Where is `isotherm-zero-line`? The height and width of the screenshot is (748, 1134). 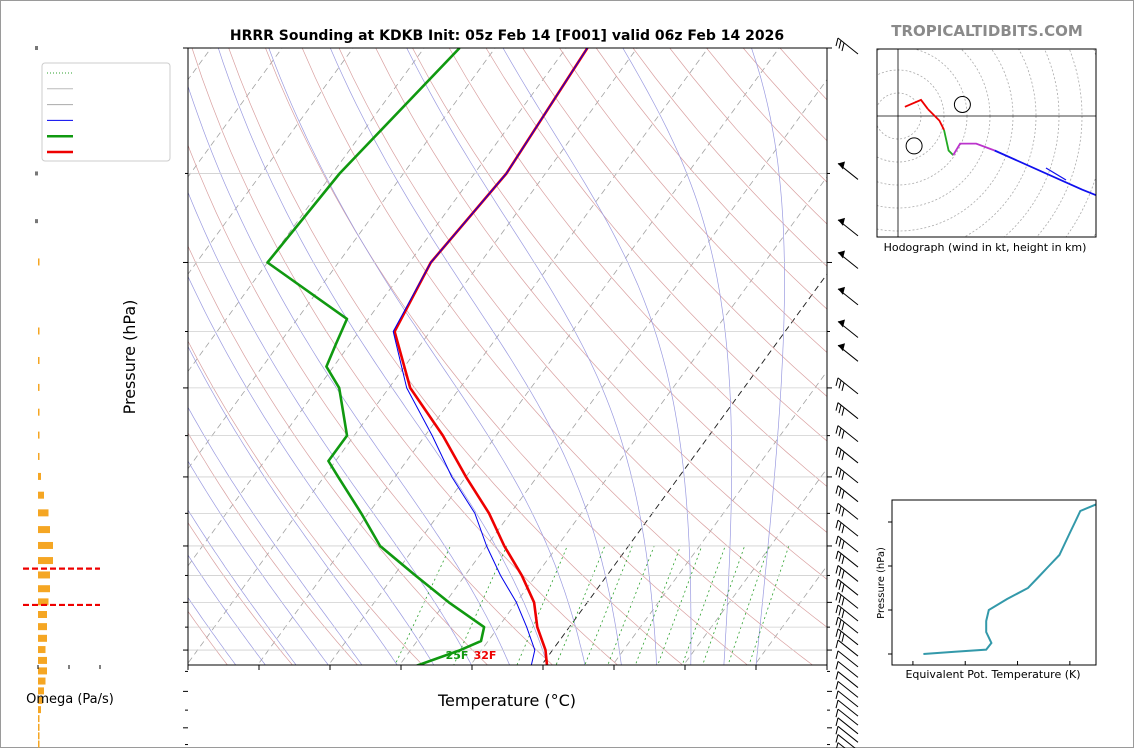 isotherm-zero-line is located at coordinates (684, 469).